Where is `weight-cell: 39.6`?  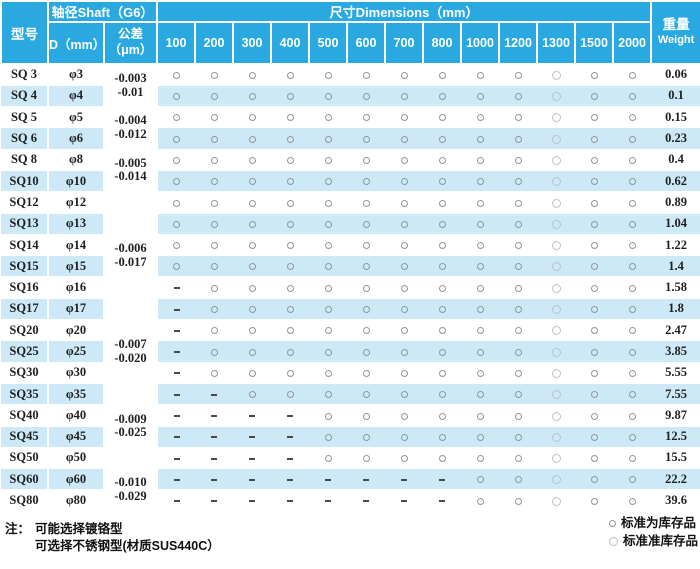 weight-cell: 39.6 is located at coordinates (675, 500).